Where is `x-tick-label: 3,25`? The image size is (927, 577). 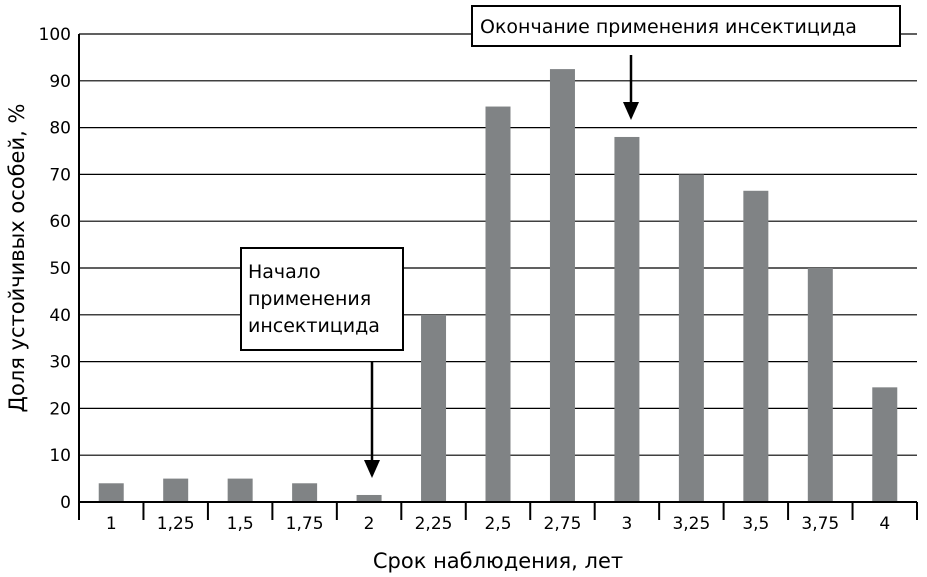 x-tick-label: 3,25 is located at coordinates (691, 524).